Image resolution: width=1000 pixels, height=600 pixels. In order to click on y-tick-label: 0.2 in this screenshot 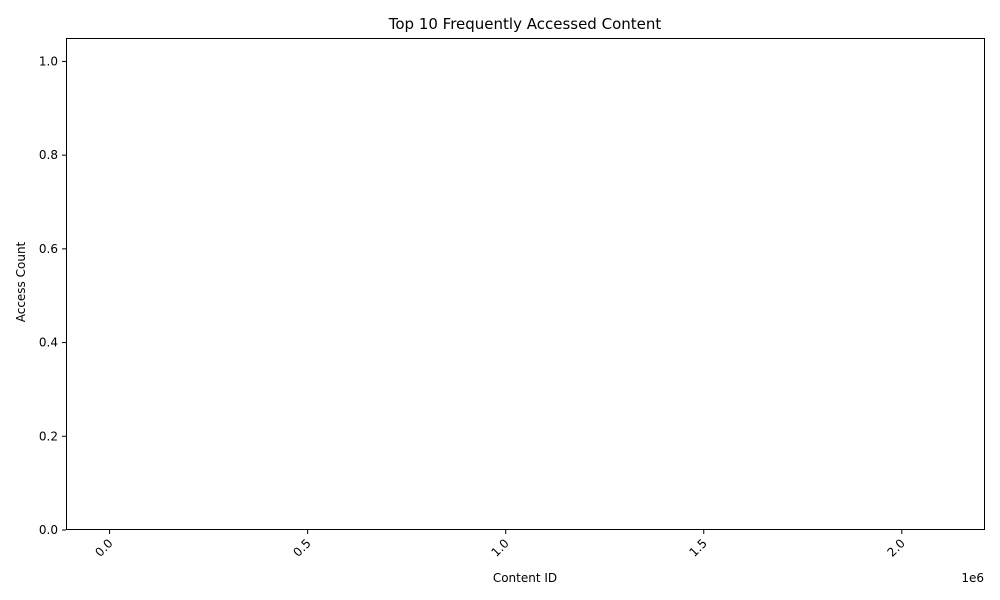, I will do `click(48, 436)`.